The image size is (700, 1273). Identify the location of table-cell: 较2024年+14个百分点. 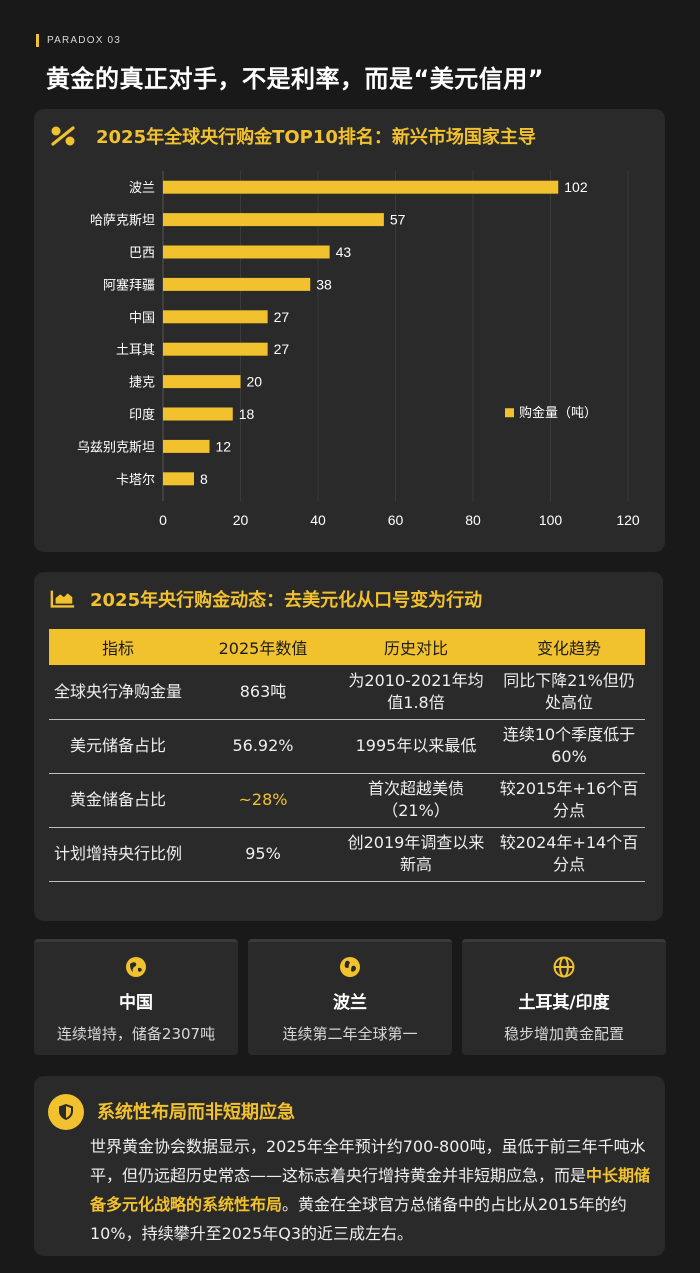
(569, 854).